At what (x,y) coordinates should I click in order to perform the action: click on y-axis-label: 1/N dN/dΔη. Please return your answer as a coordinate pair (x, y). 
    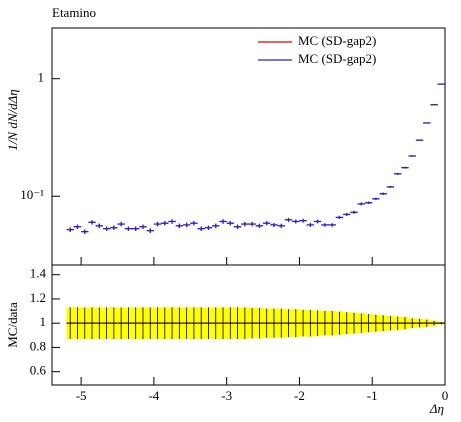
    Looking at the image, I should click on (12, 119).